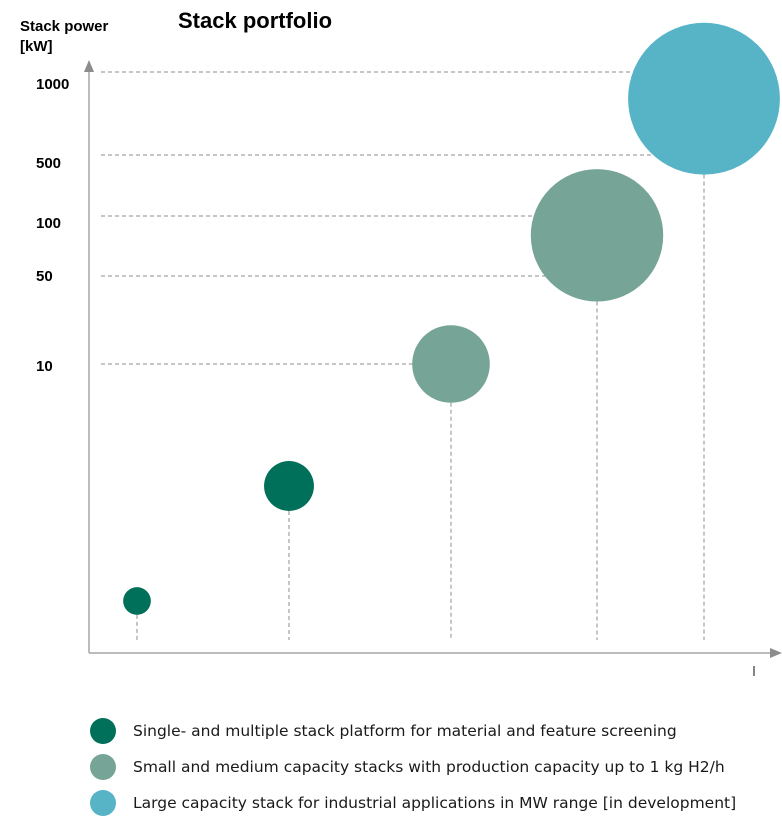  What do you see at coordinates (52, 84) in the screenshot?
I see `y-tick-label-1000: 1000` at bounding box center [52, 84].